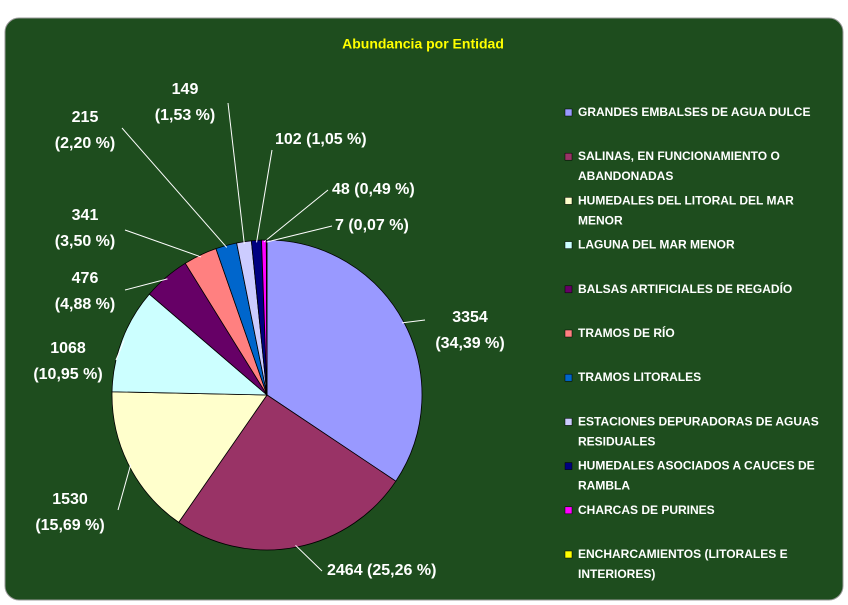 This screenshot has height=605, width=848. Describe the element at coordinates (694, 112) in the screenshot. I see `legend-label: GRANDES EMBALSES DE AGUA DULCE` at that location.